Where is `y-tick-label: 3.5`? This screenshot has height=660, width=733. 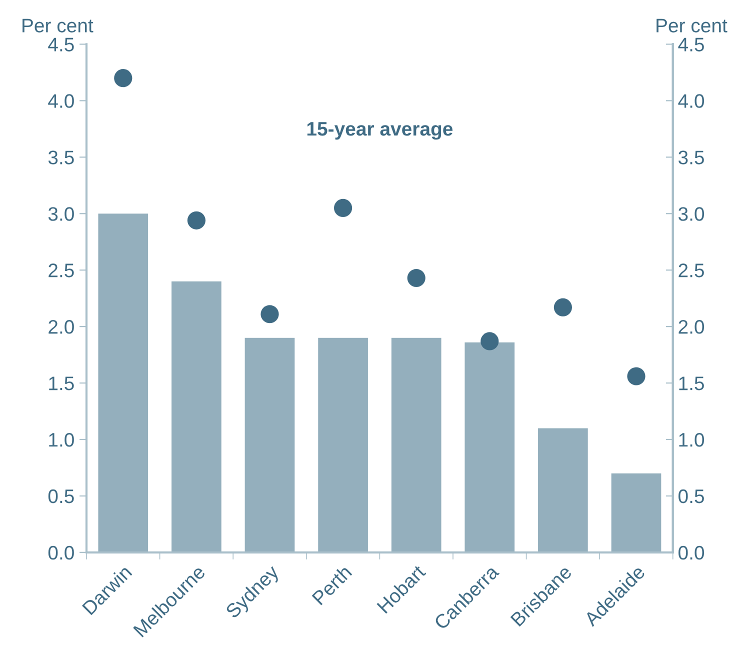
y-tick-label: 3.5 is located at coordinates (61, 157).